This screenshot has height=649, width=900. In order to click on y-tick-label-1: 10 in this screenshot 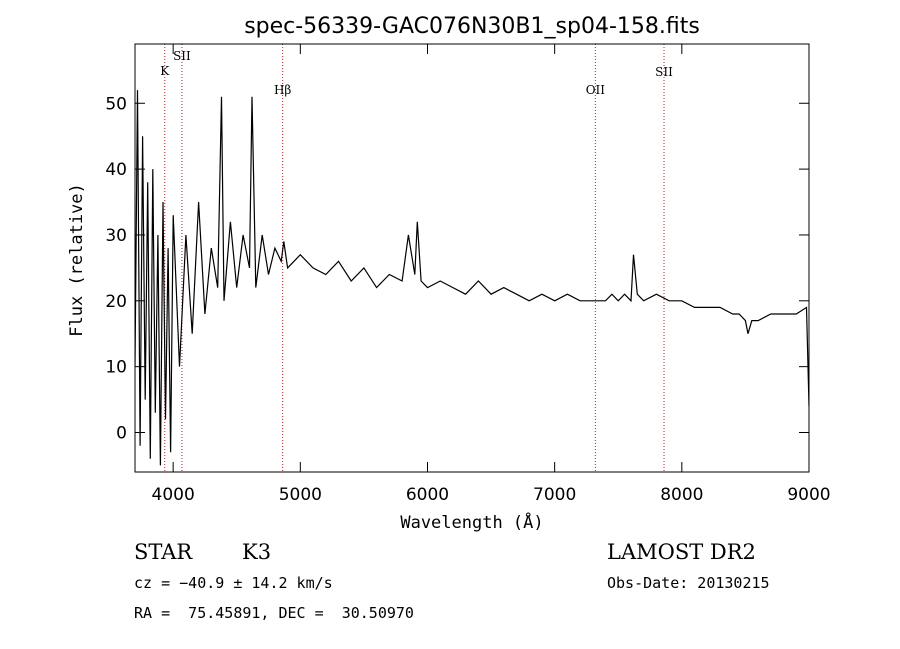, I will do `click(116, 368)`.